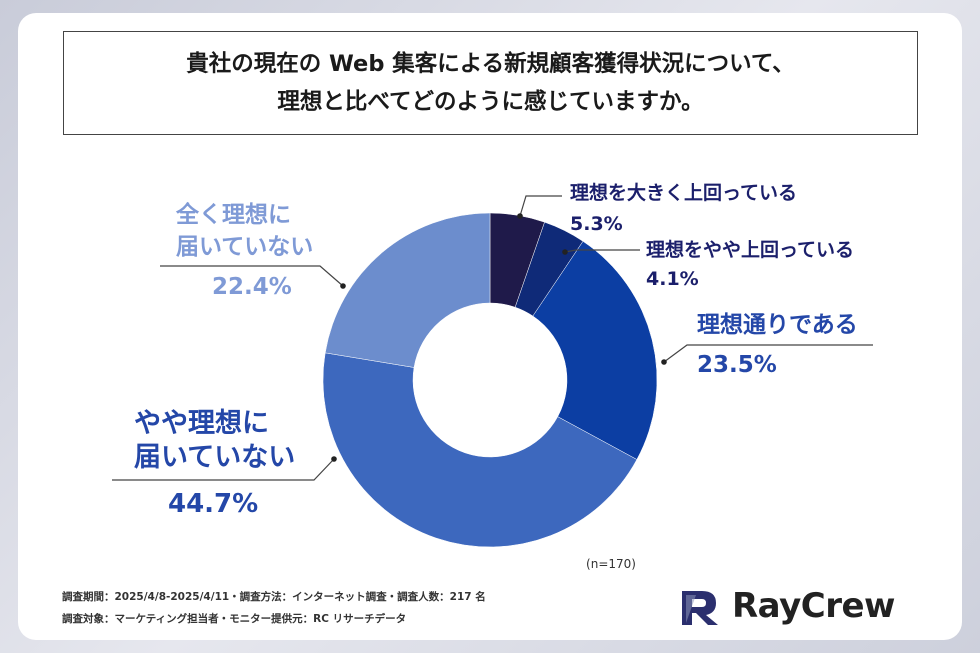 The image size is (980, 653). Describe the element at coordinates (234, 619) in the screenshot. I see `survey-target-note: 調査対象：マーケティング担当者・モニター提供元：RC リサーチデータ` at that location.